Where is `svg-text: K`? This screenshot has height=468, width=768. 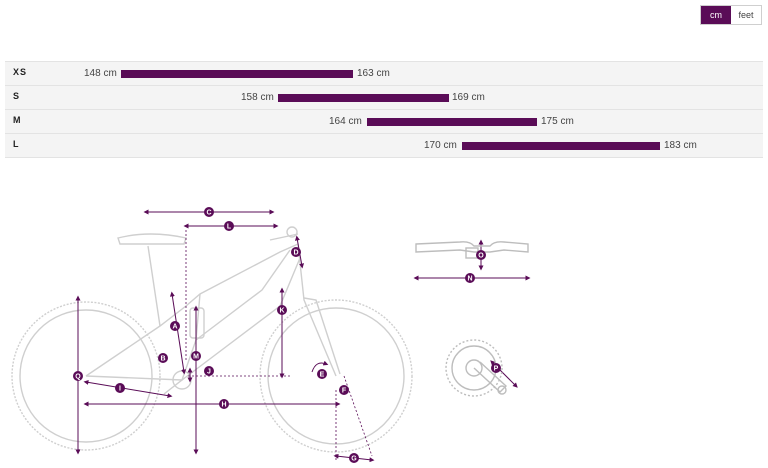 svg-text: K is located at coordinates (281, 311).